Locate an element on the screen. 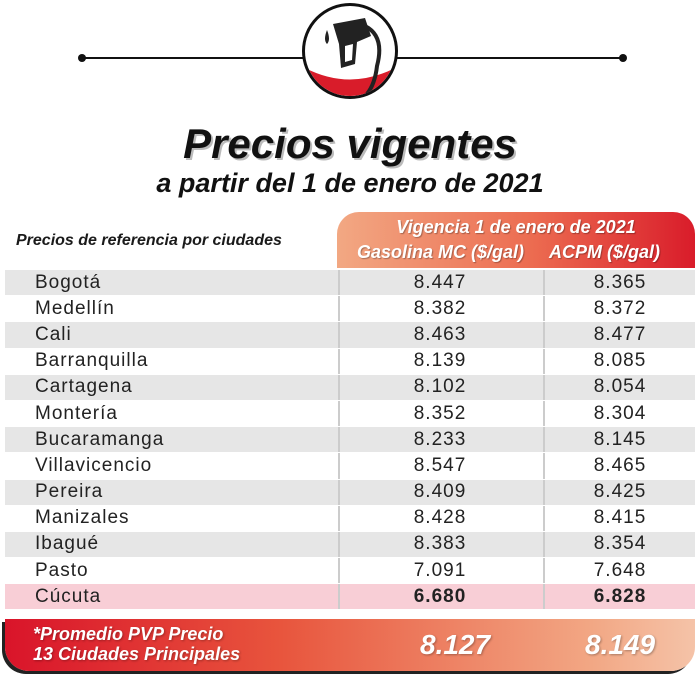 The height and width of the screenshot is (675, 700). page-title: Precios vigentes is located at coordinates (350, 143).